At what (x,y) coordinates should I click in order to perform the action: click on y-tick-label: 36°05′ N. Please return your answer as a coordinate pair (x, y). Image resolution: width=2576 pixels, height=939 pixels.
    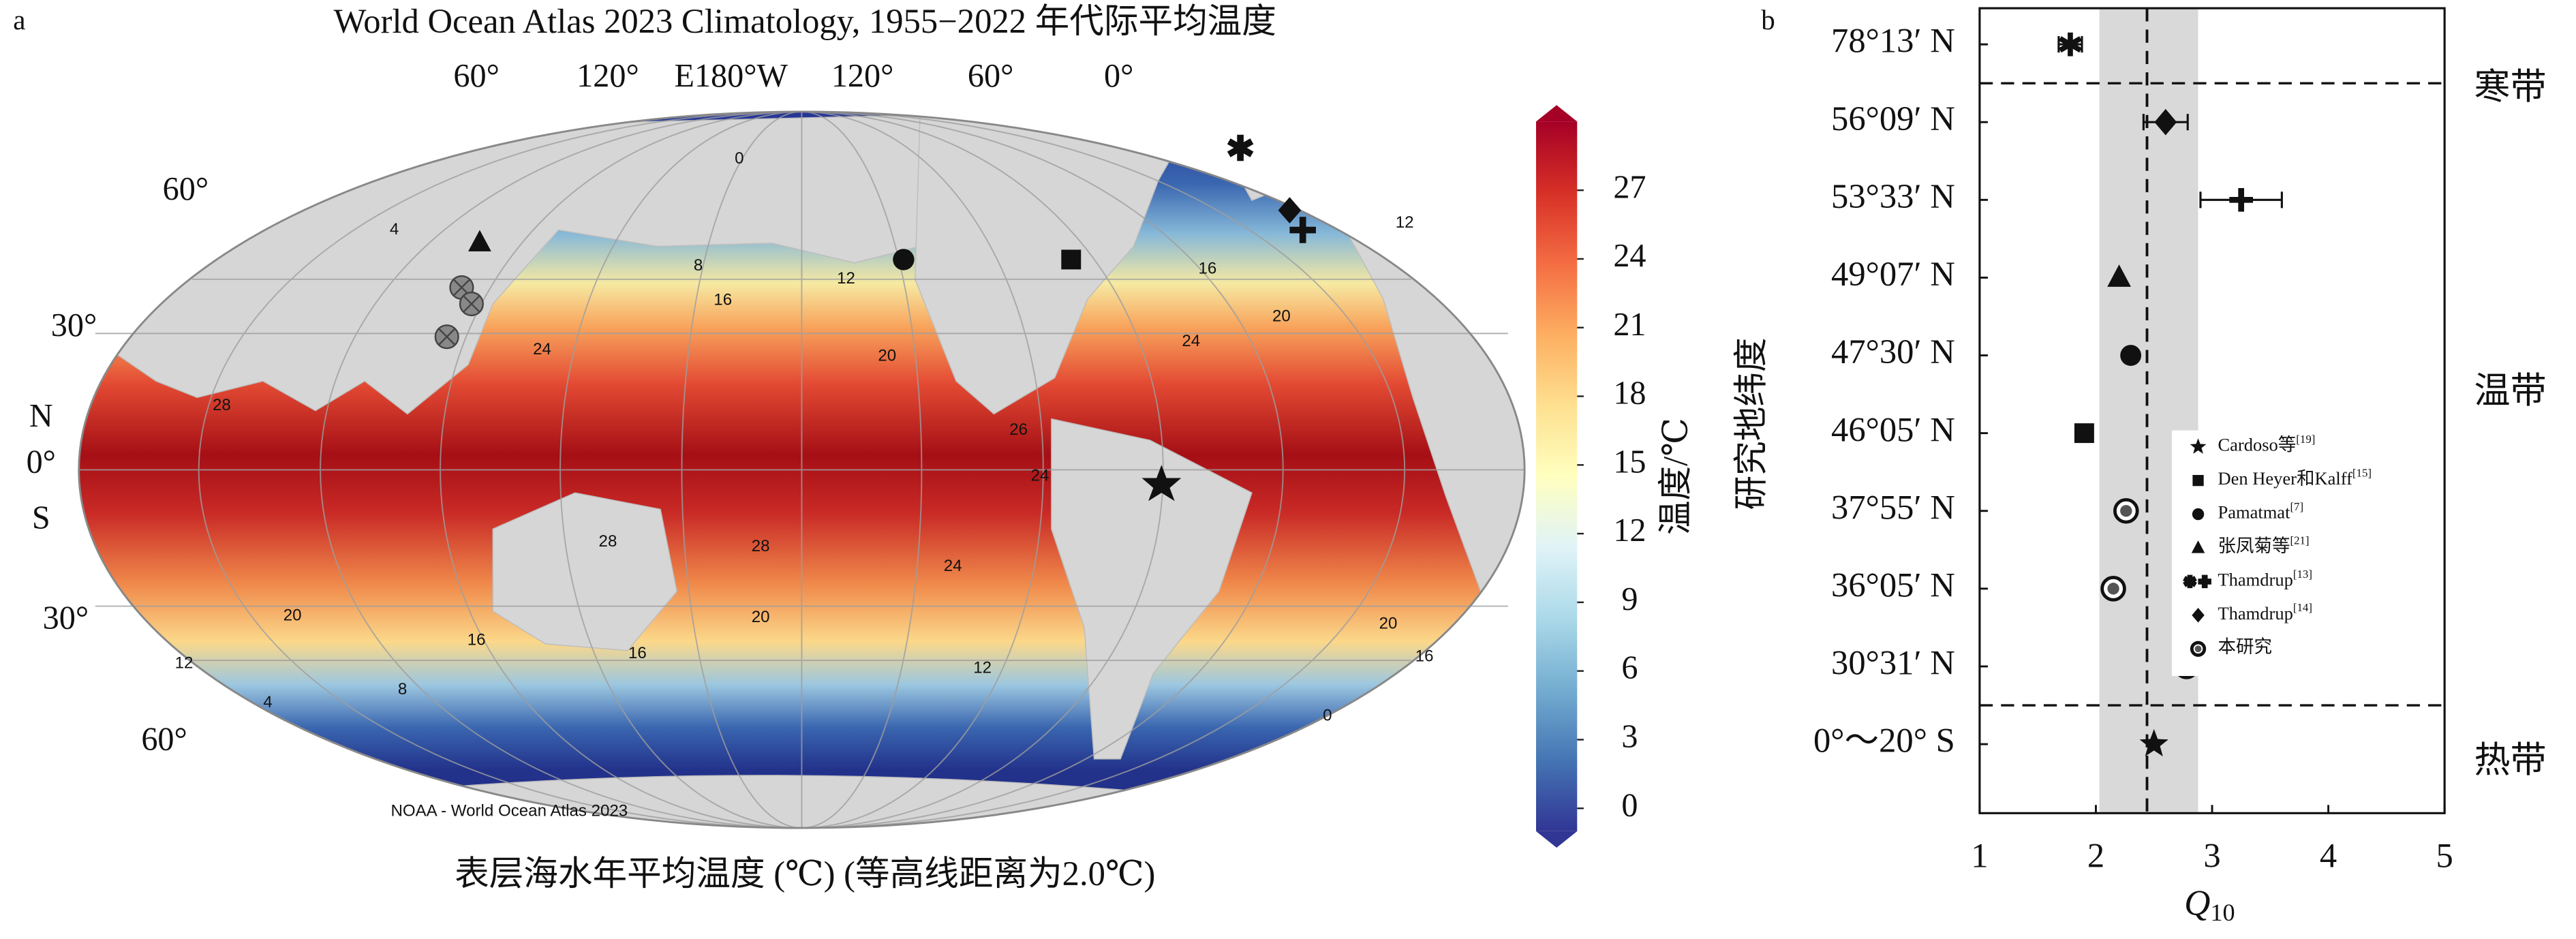
    Looking at the image, I should click on (1893, 585).